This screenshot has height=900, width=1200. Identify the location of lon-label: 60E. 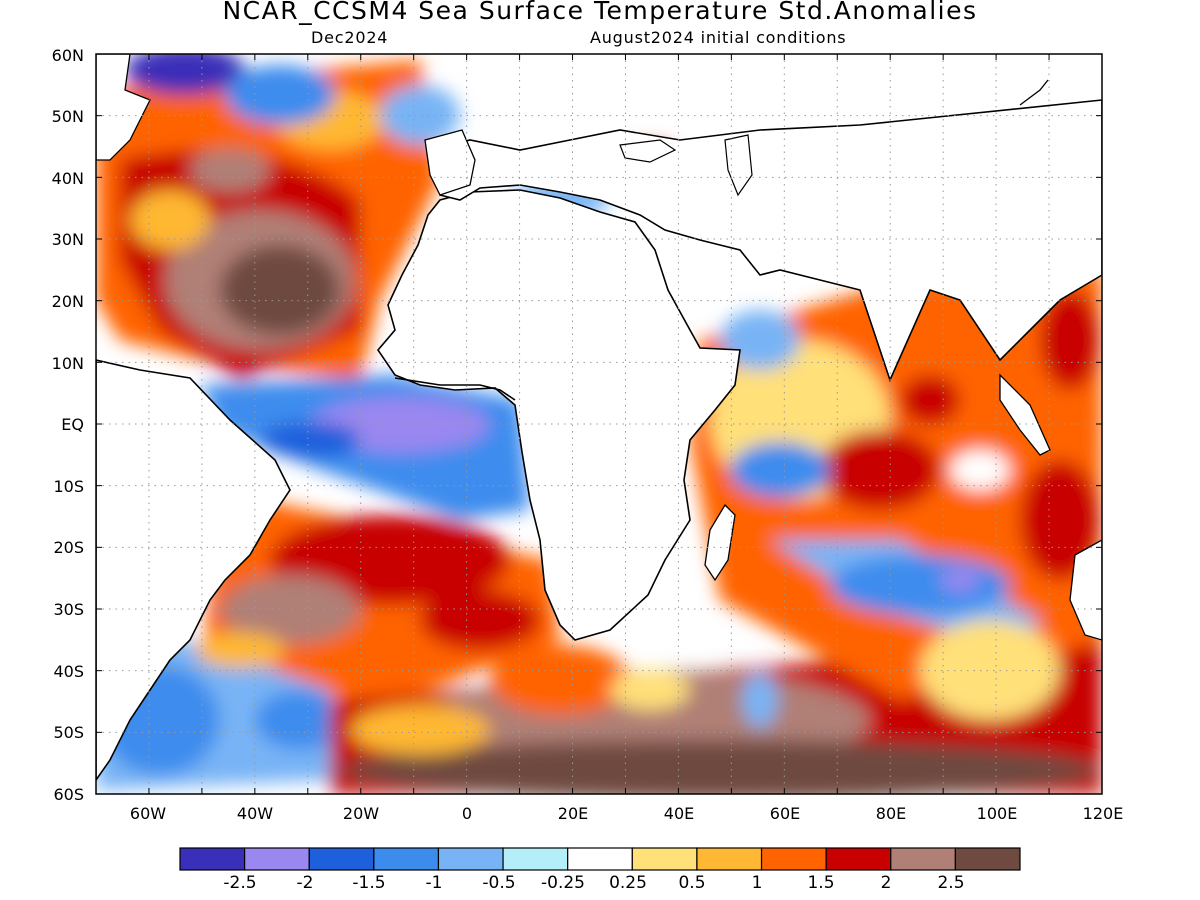
(785, 813).